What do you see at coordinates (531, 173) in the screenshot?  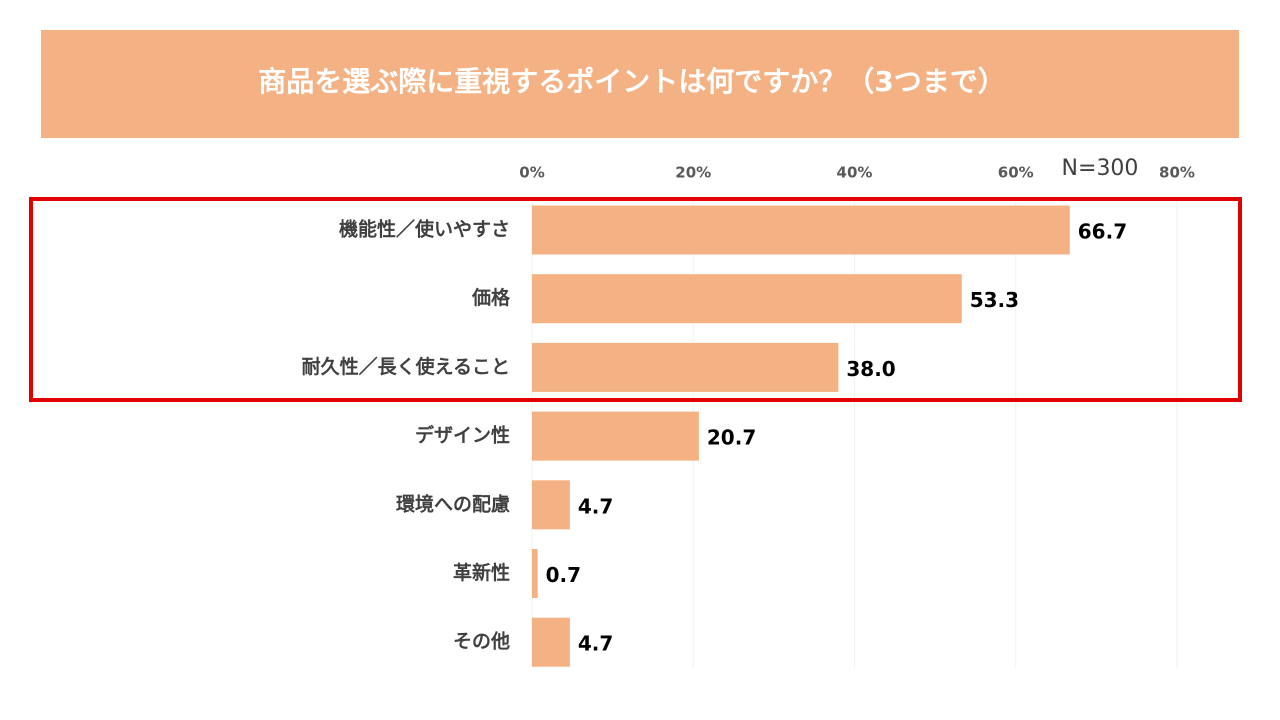 I see `x-tick-label: 0%` at bounding box center [531, 173].